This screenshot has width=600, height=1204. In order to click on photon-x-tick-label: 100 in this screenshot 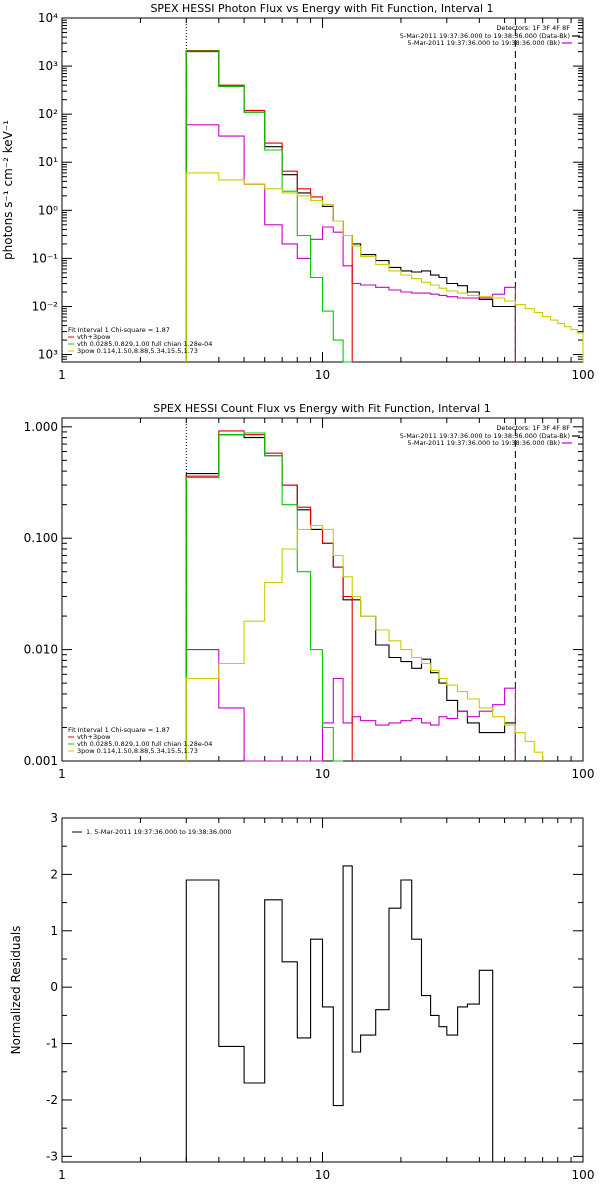, I will do `click(583, 375)`.